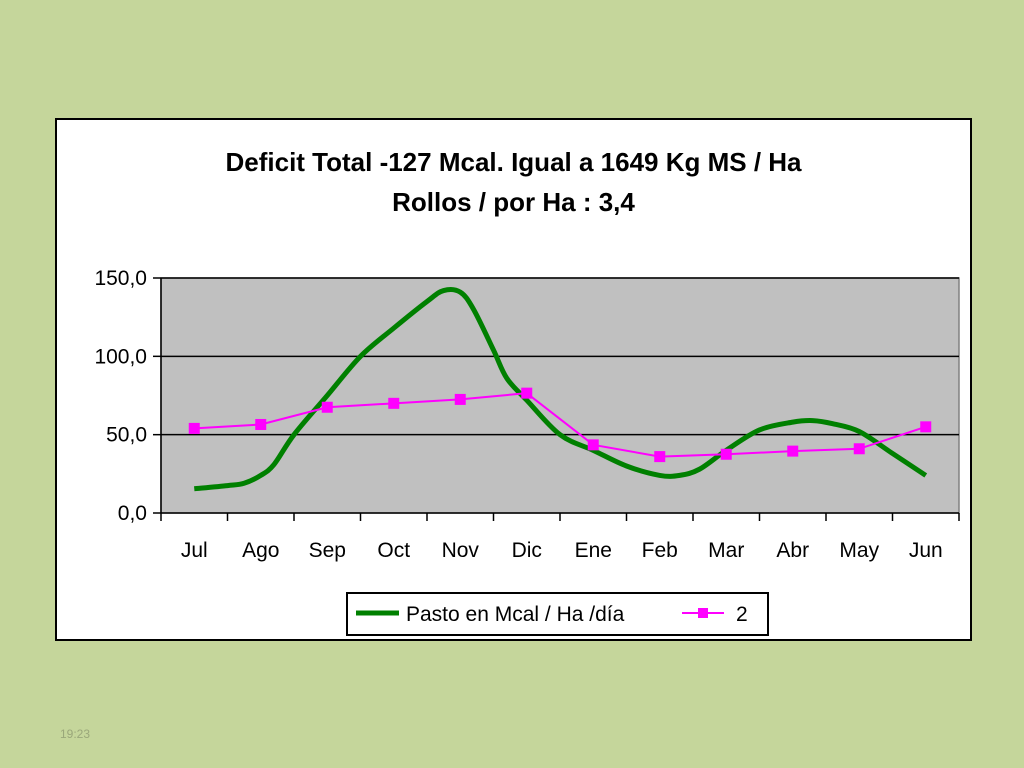 This screenshot has height=768, width=1024. What do you see at coordinates (859, 550) in the screenshot?
I see `x-tick-label: May` at bounding box center [859, 550].